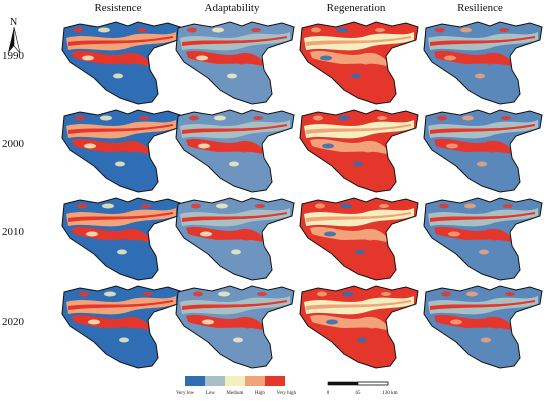 The height and width of the screenshot is (403, 550). What do you see at coordinates (121, 151) in the screenshot?
I see `map-resistence-2000` at bounding box center [121, 151].